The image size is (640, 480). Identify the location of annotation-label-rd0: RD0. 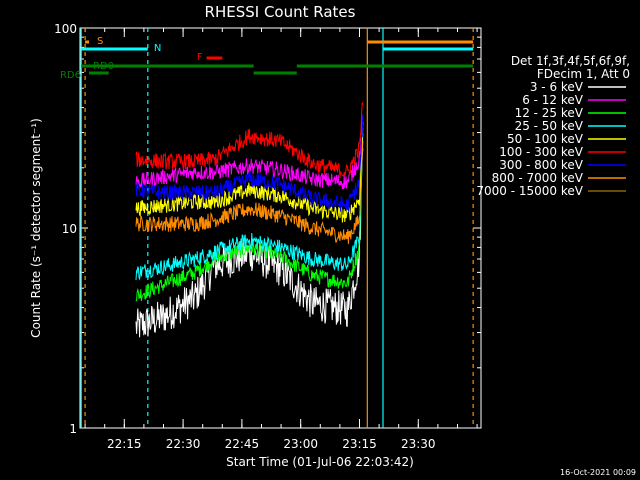
(103, 66).